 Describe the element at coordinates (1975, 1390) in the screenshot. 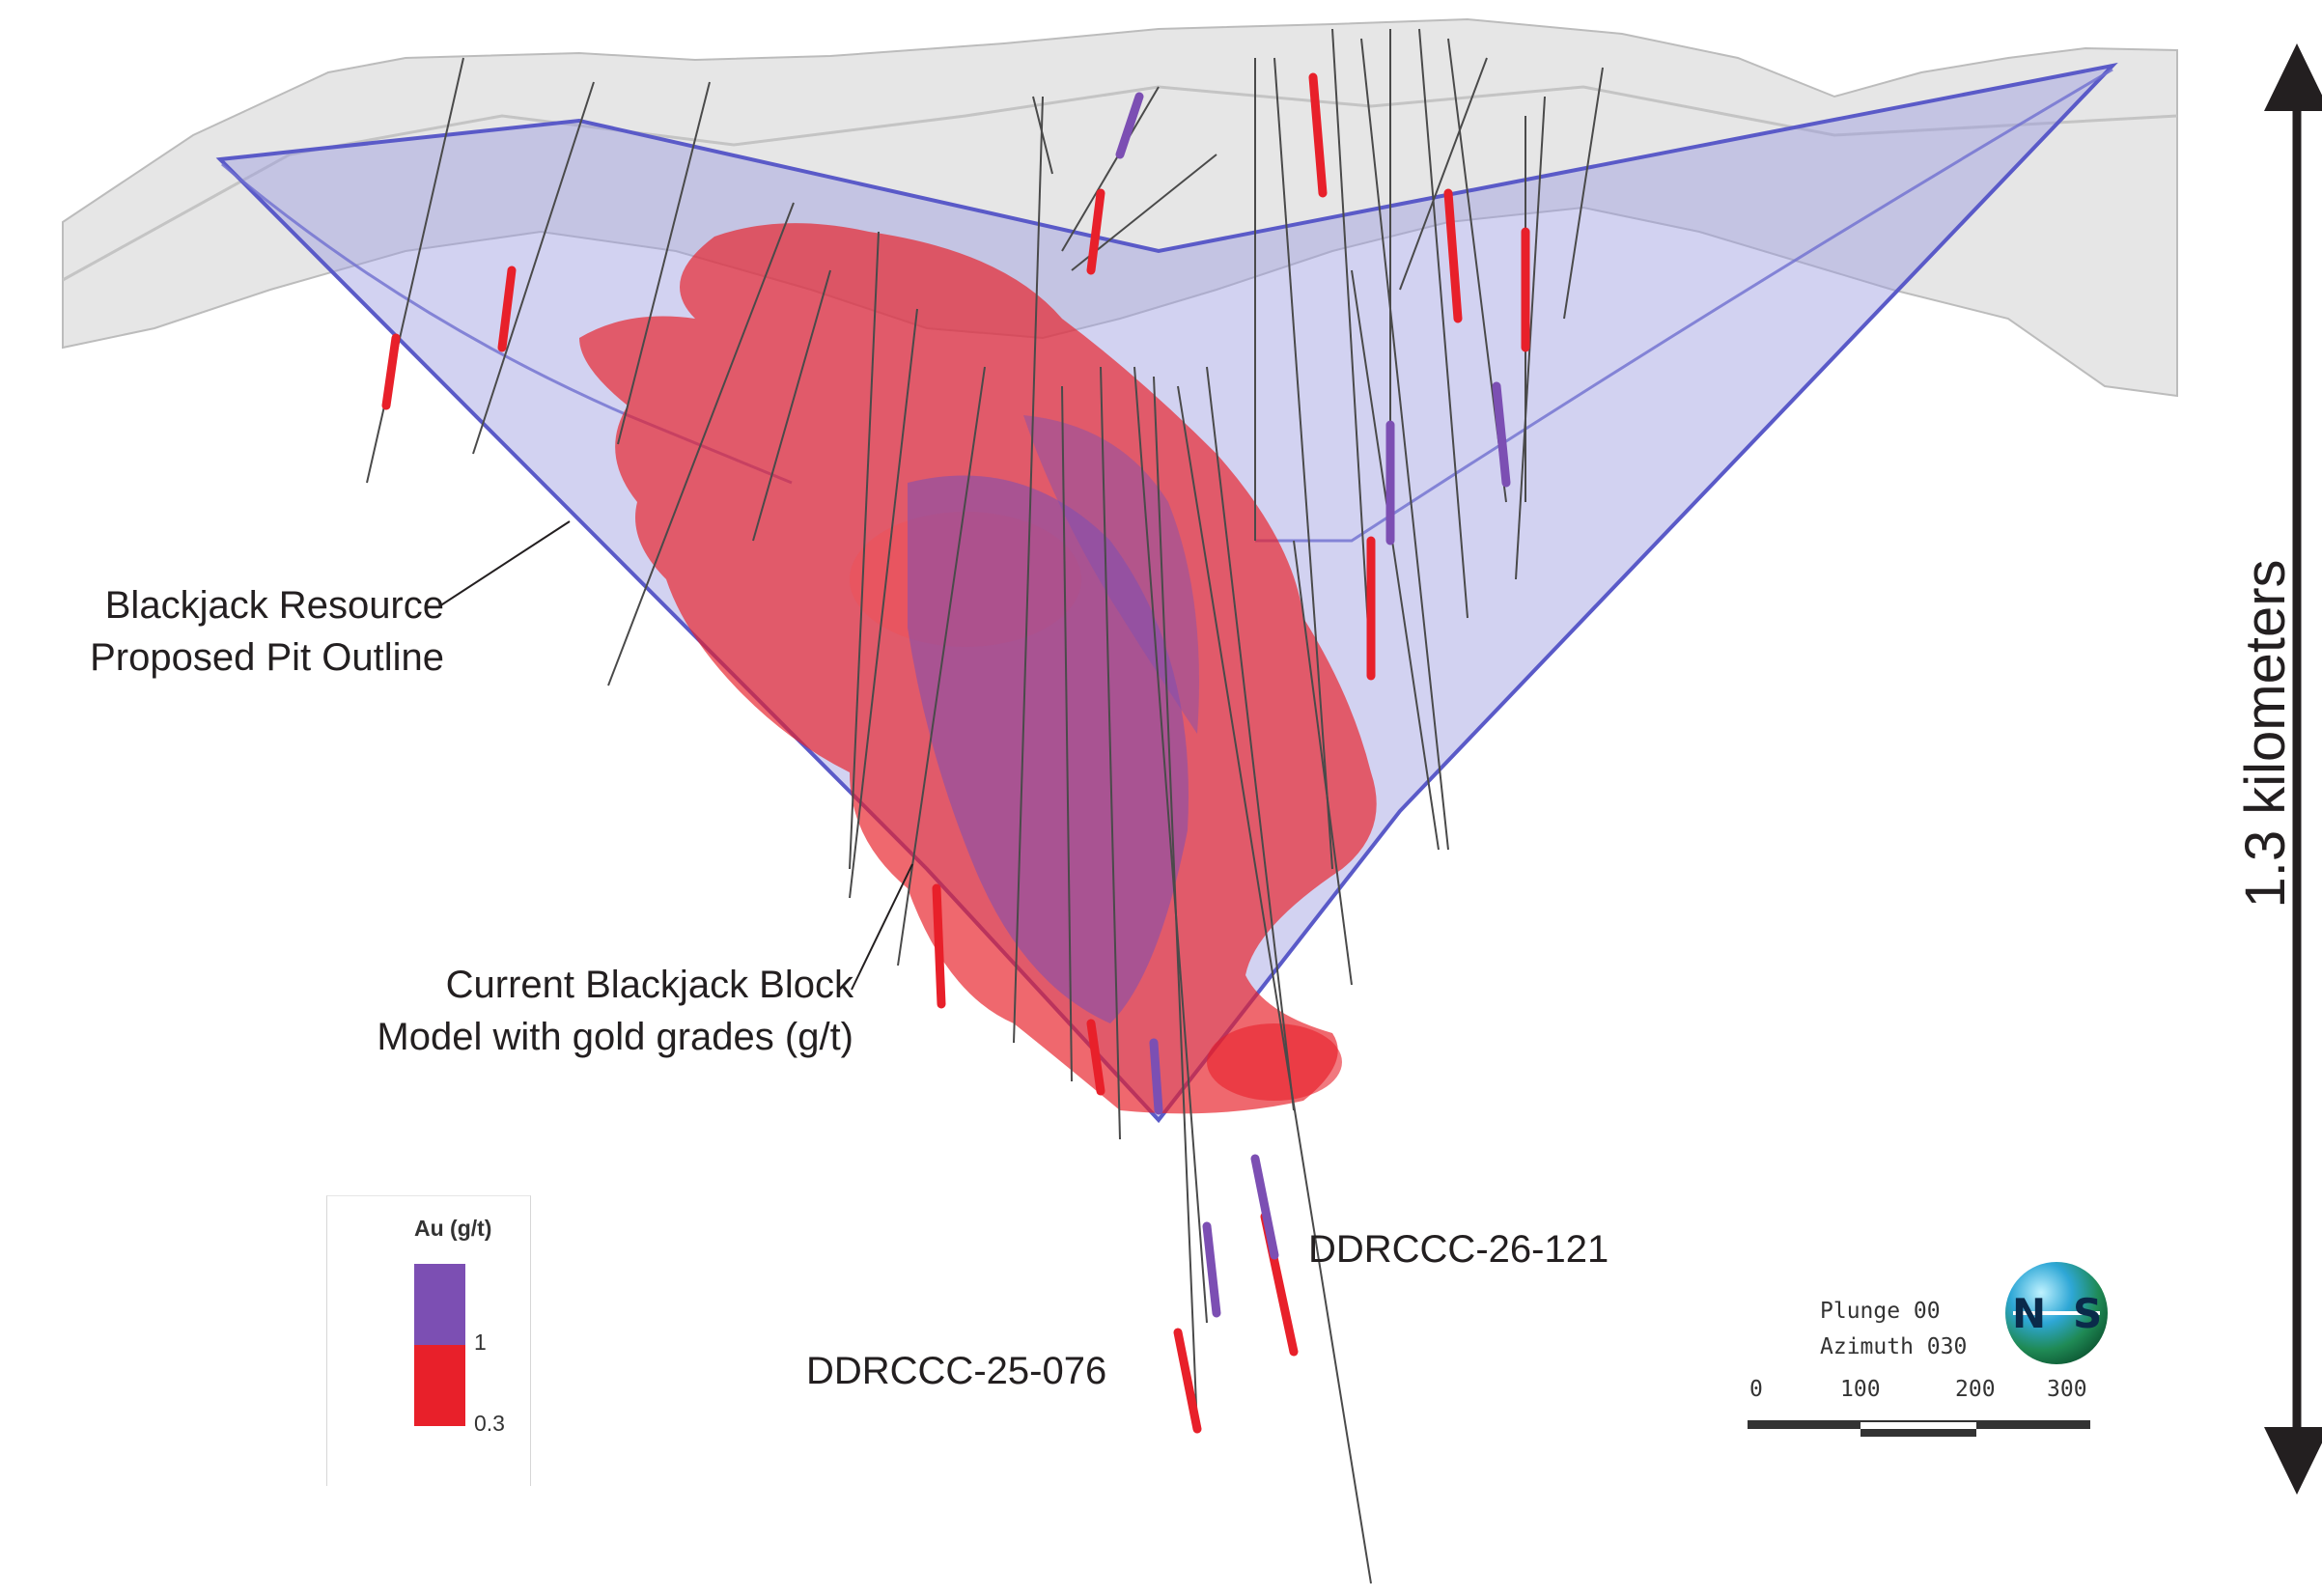

I see `scale-tick-200: 200` at that location.